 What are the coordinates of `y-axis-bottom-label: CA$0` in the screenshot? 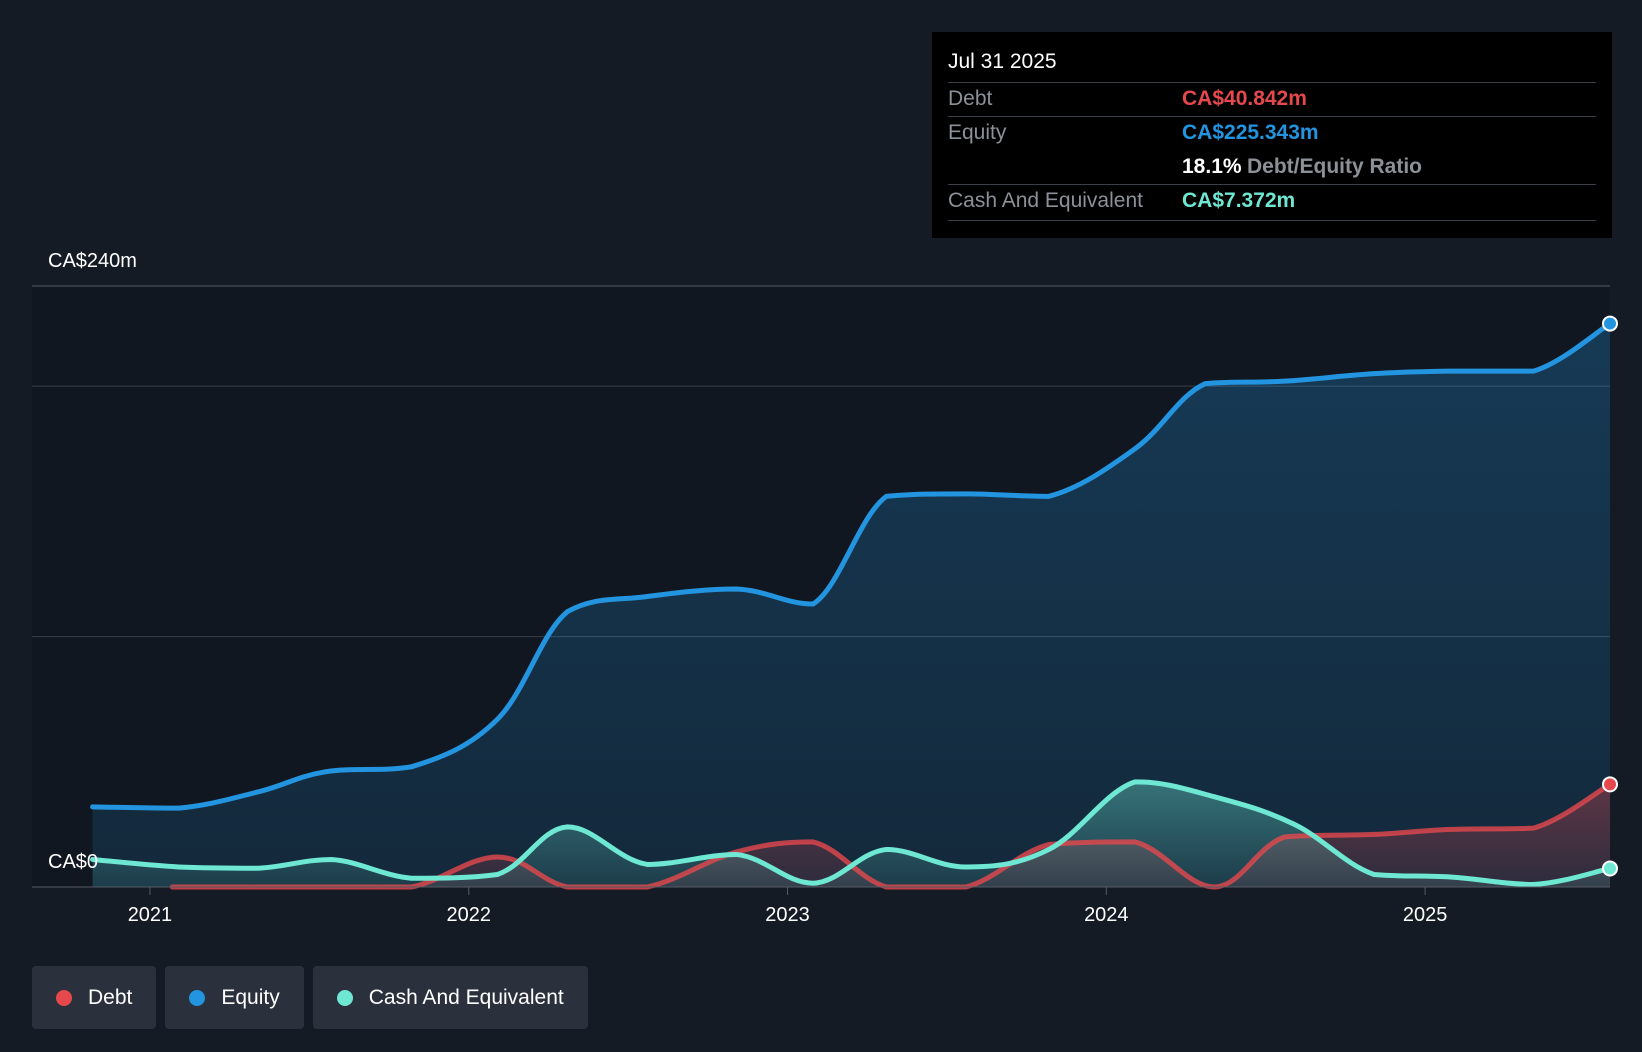 It's located at (73, 862).